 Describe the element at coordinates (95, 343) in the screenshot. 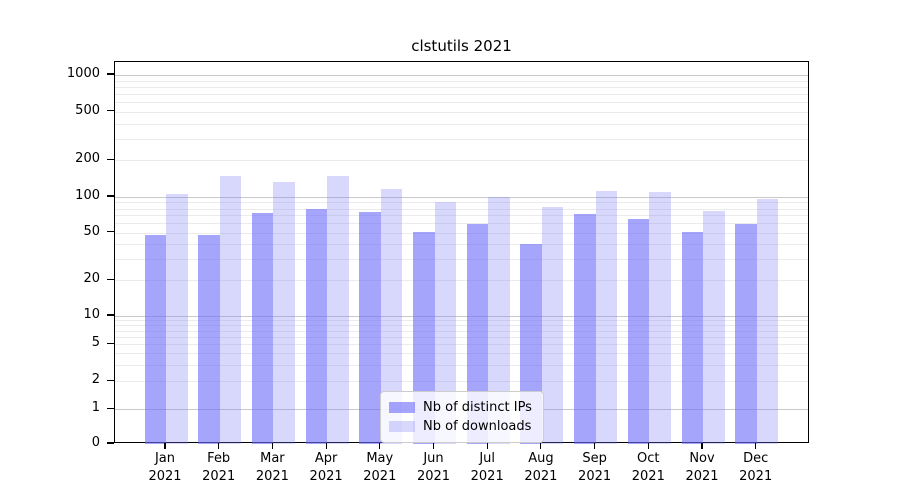

I see `y-axis-tick-label: 5` at that location.